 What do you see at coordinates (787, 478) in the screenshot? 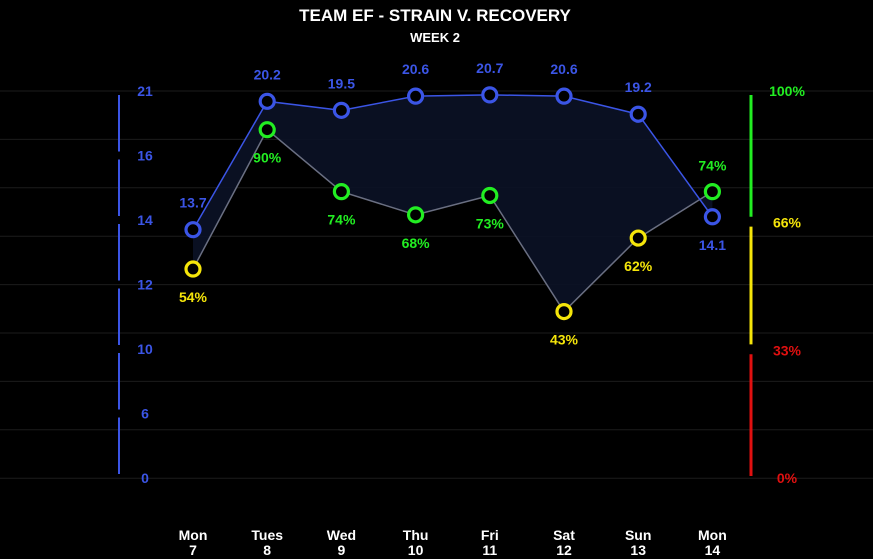
I see `right-axis-tick-label: 0%` at bounding box center [787, 478].